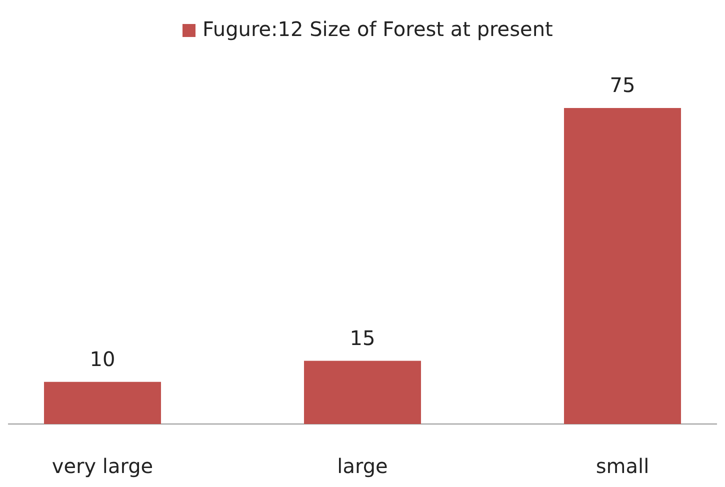 Image resolution: width=725 pixels, height=487 pixels. I want to click on data-label: 10, so click(103, 358).